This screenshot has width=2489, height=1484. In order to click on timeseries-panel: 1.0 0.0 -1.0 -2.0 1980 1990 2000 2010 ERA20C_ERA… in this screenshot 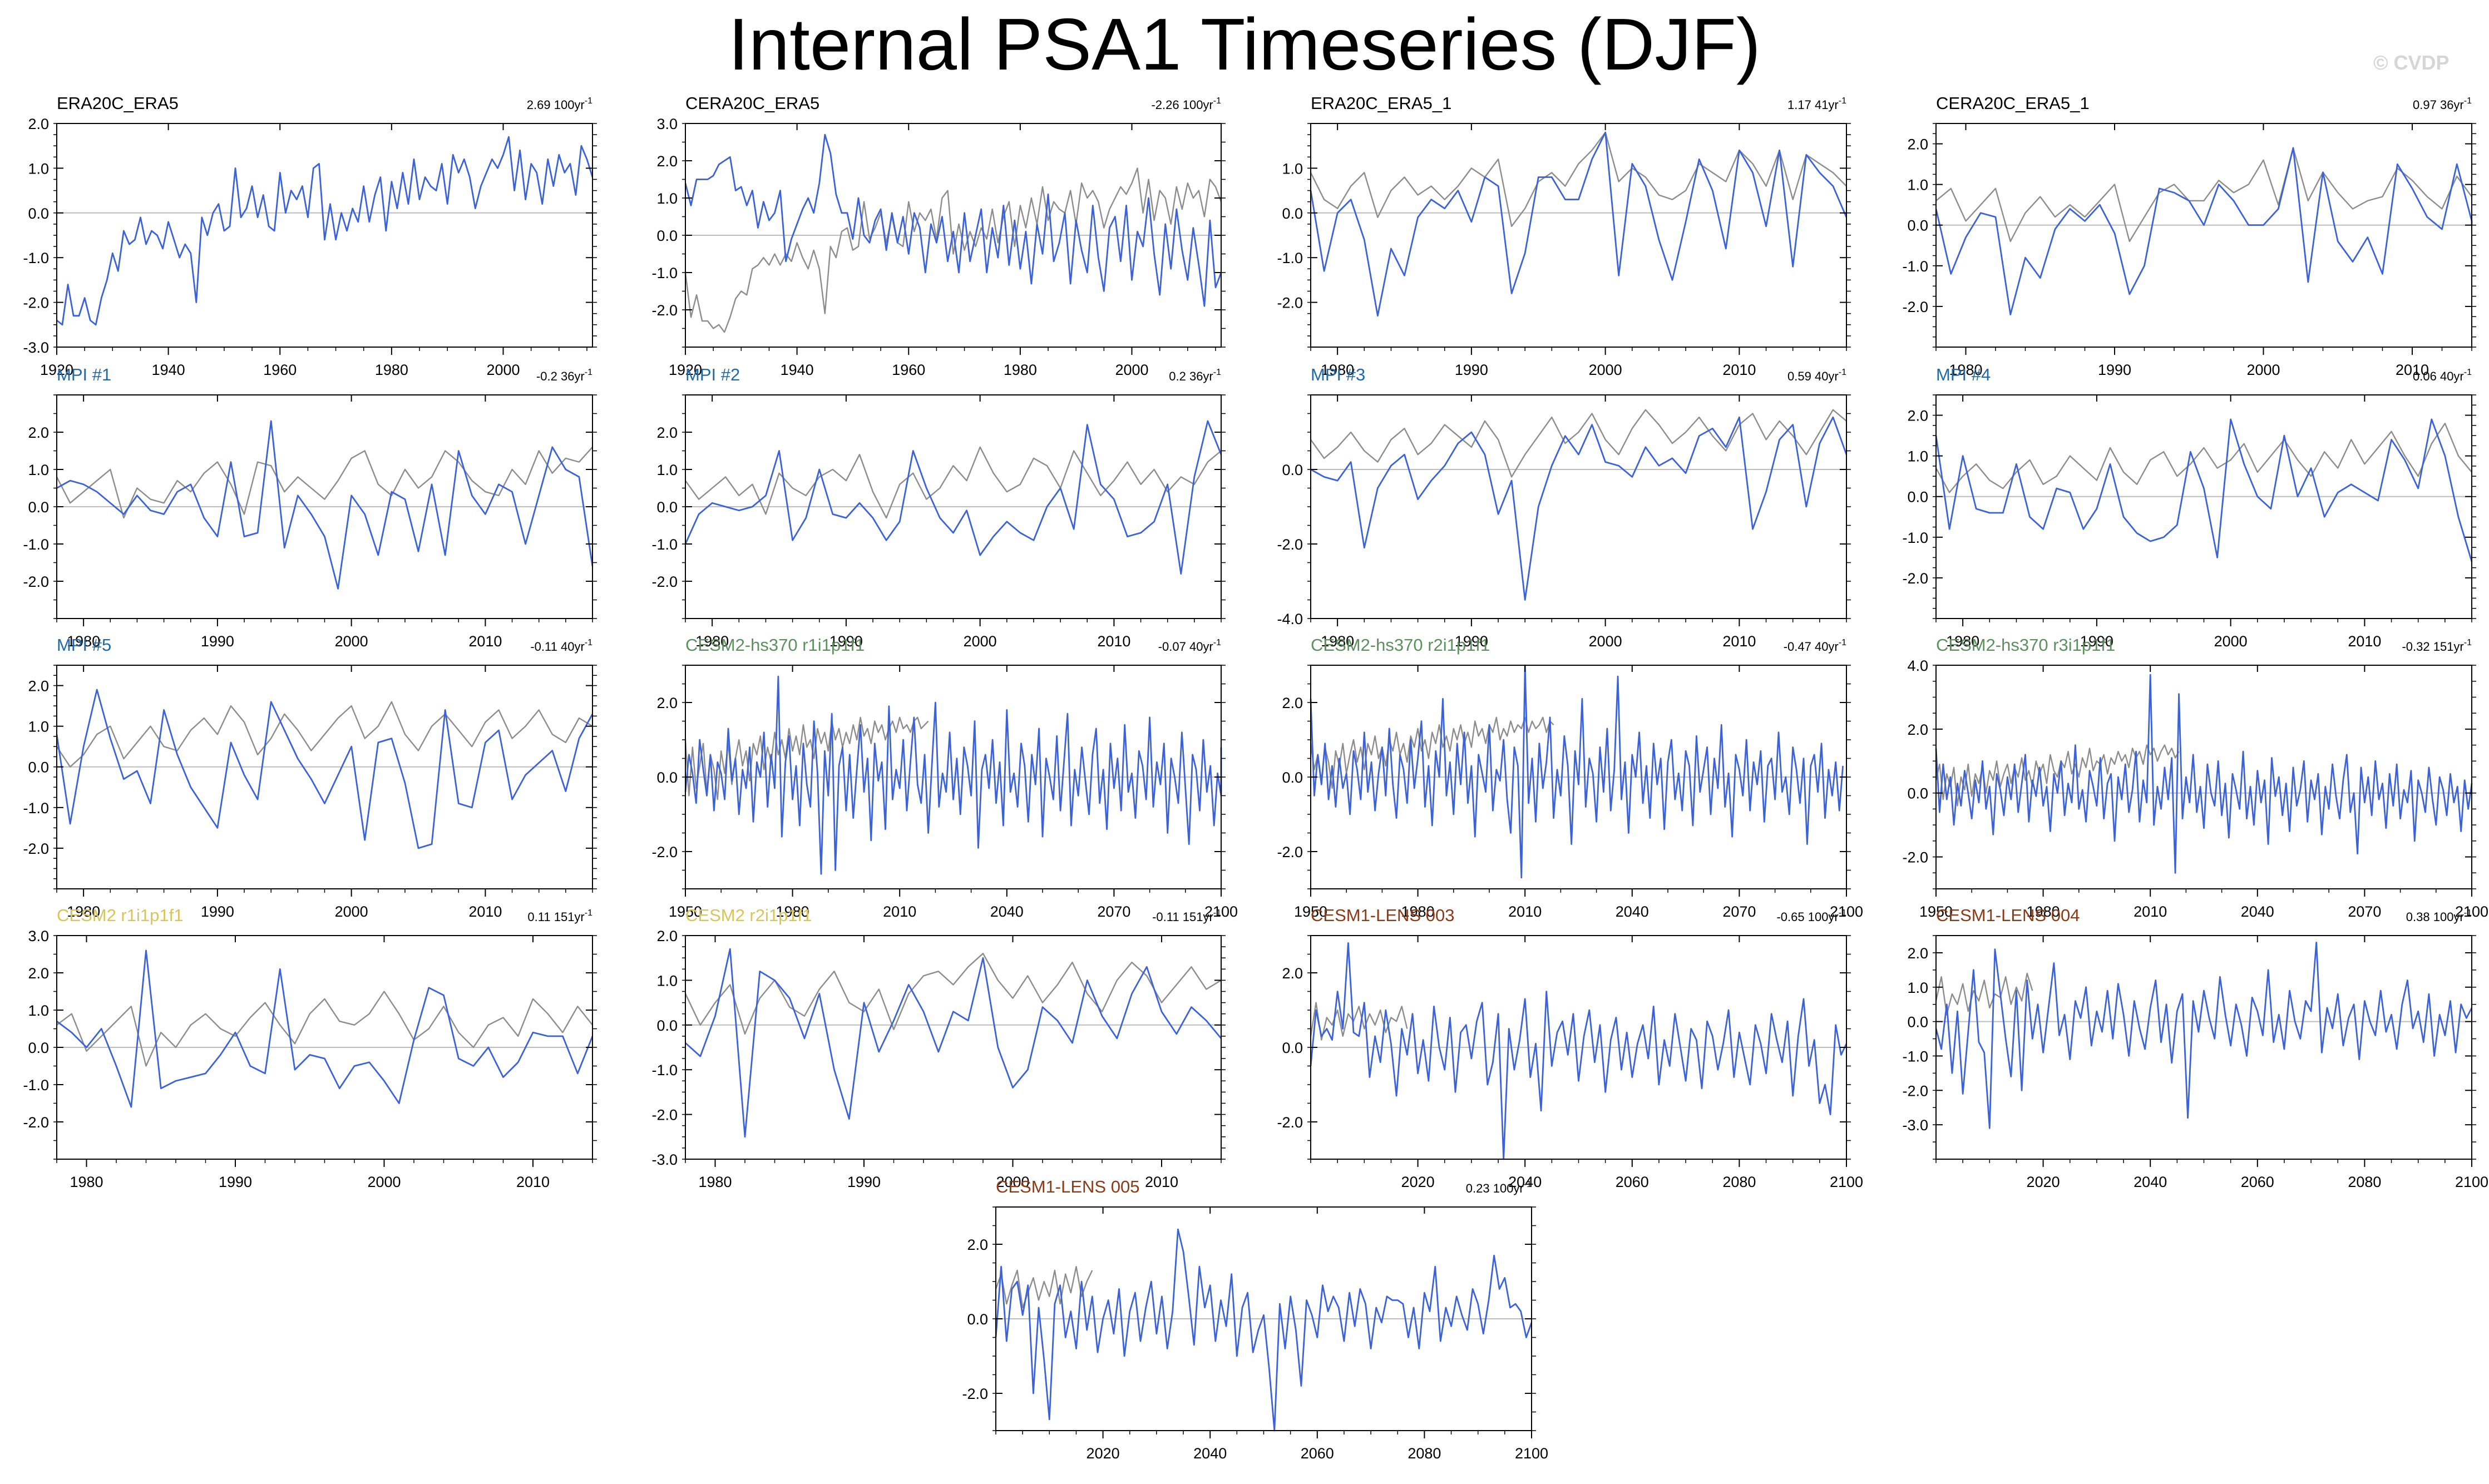, I will do `click(1564, 235)`.